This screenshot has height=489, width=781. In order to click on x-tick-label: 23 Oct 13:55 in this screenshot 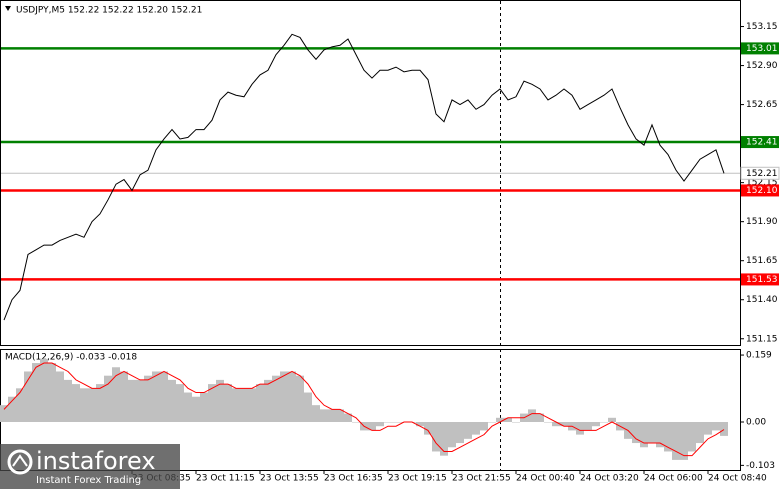, I will do `click(289, 479)`.